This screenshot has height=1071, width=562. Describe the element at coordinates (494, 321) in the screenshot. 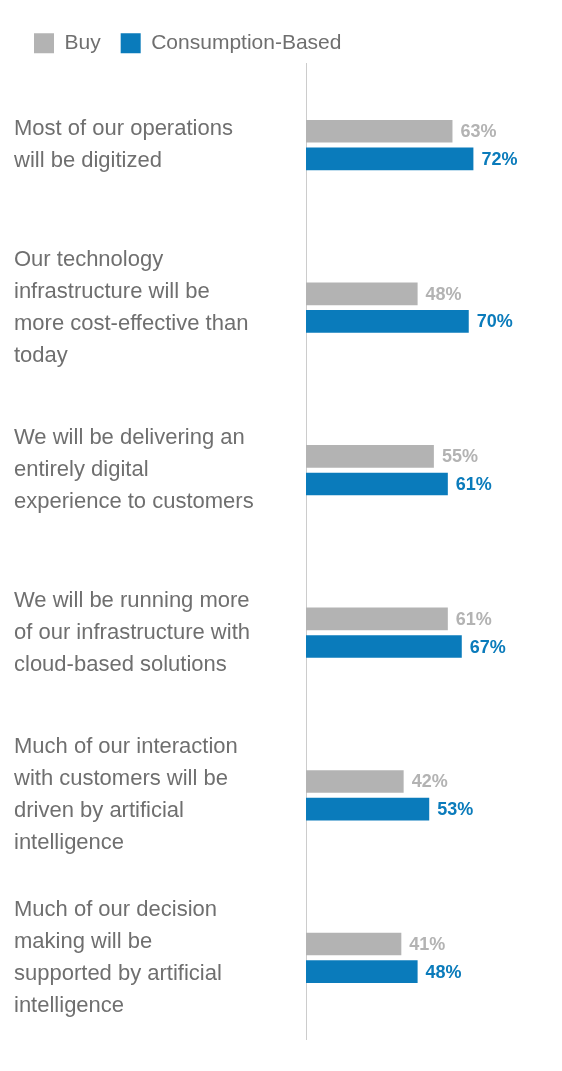

I see `data-label: 70%` at that location.